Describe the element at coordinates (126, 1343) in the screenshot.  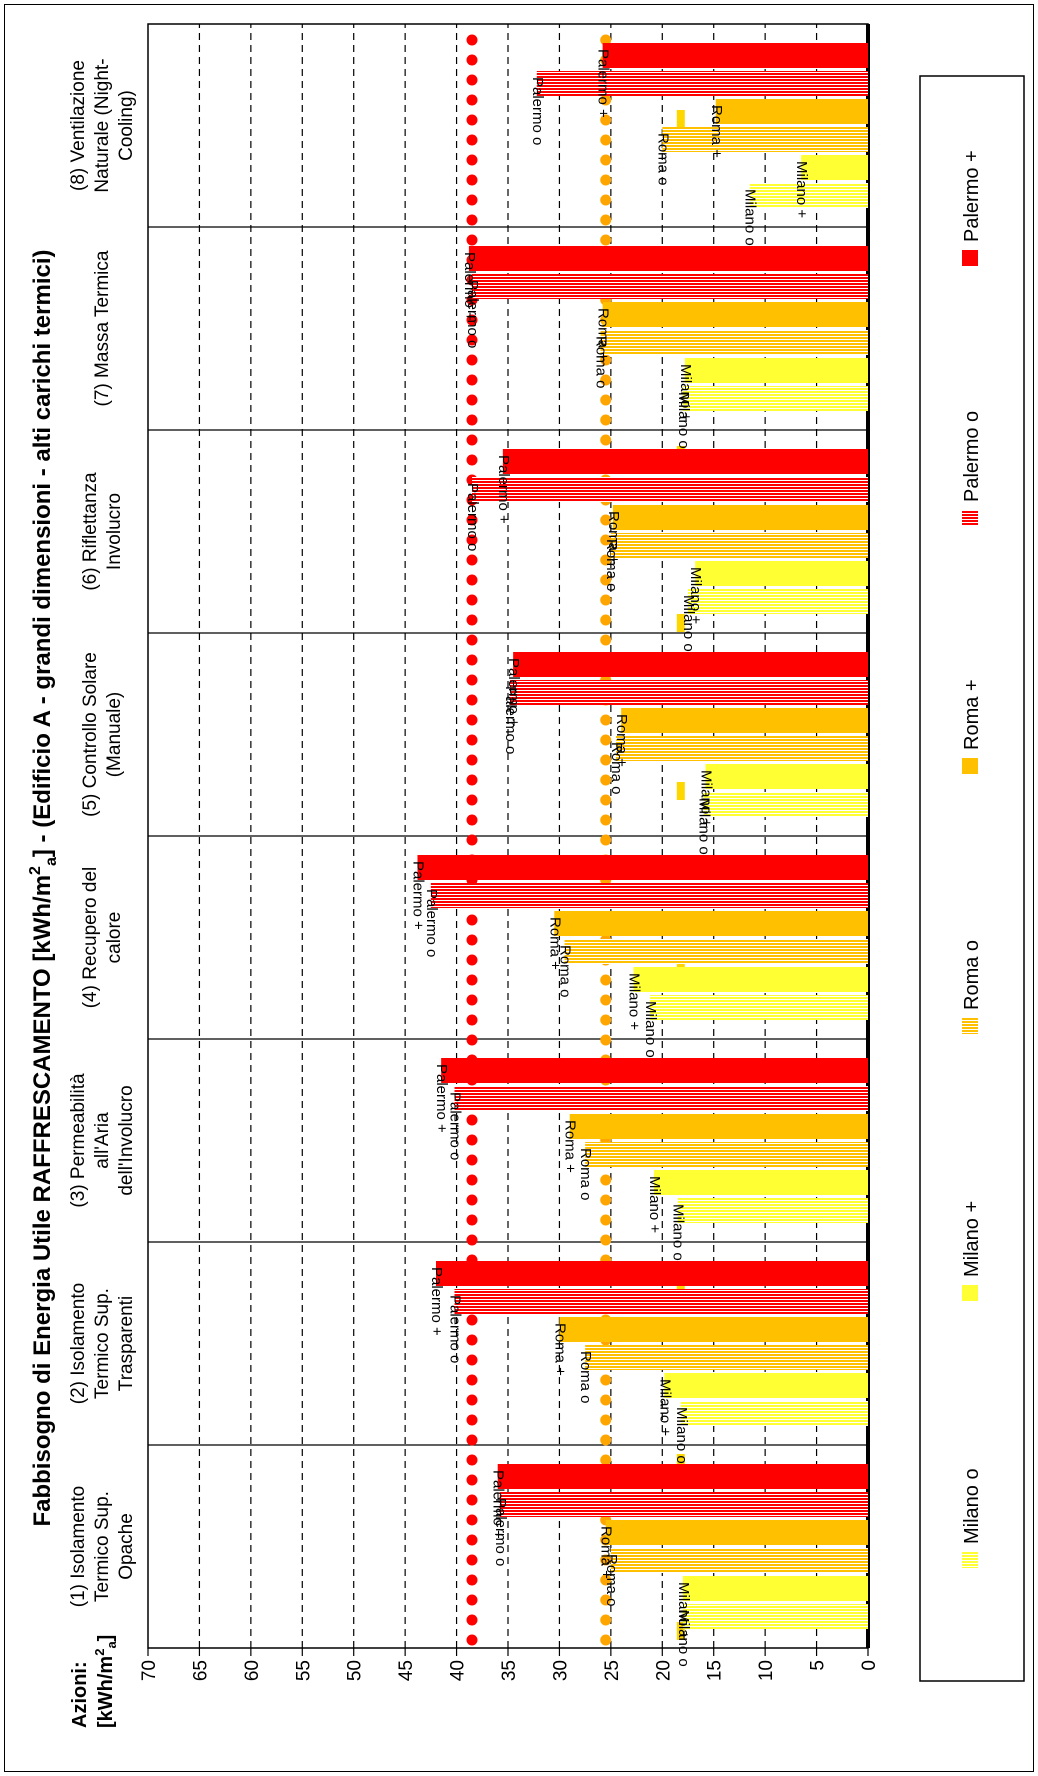
I see `category-label: Trasparenti` at that location.